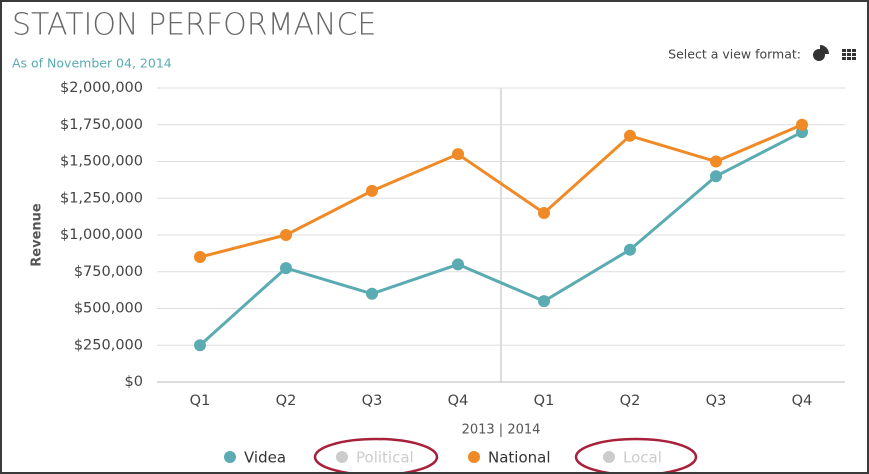 The image size is (869, 474). What do you see at coordinates (849, 54) in the screenshot?
I see `table-view-button` at bounding box center [849, 54].